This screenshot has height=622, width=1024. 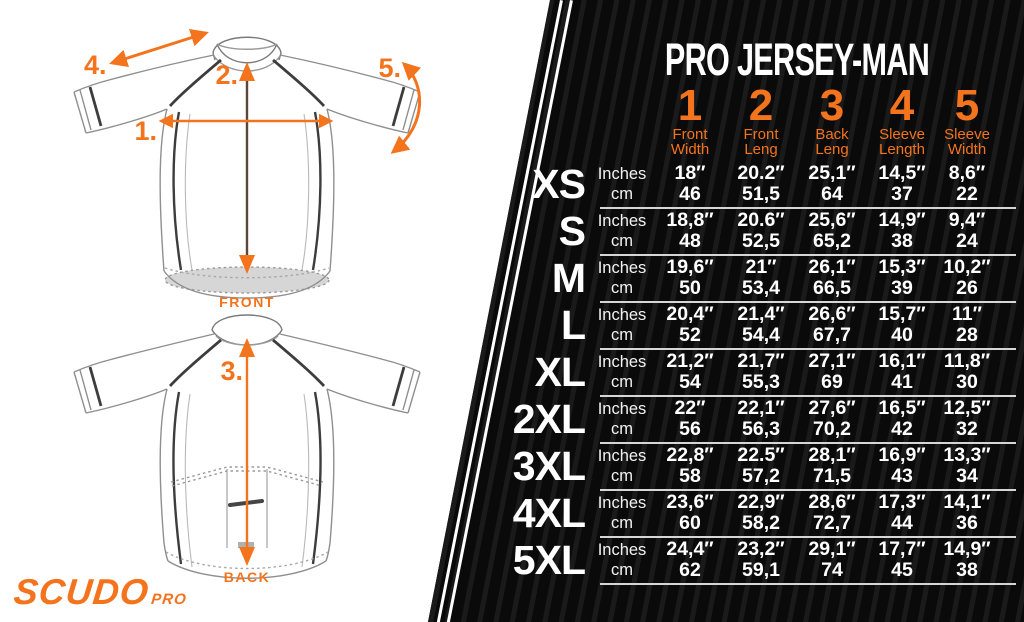 I want to click on front-width-values: 18,8″ 48, so click(x=690, y=230).